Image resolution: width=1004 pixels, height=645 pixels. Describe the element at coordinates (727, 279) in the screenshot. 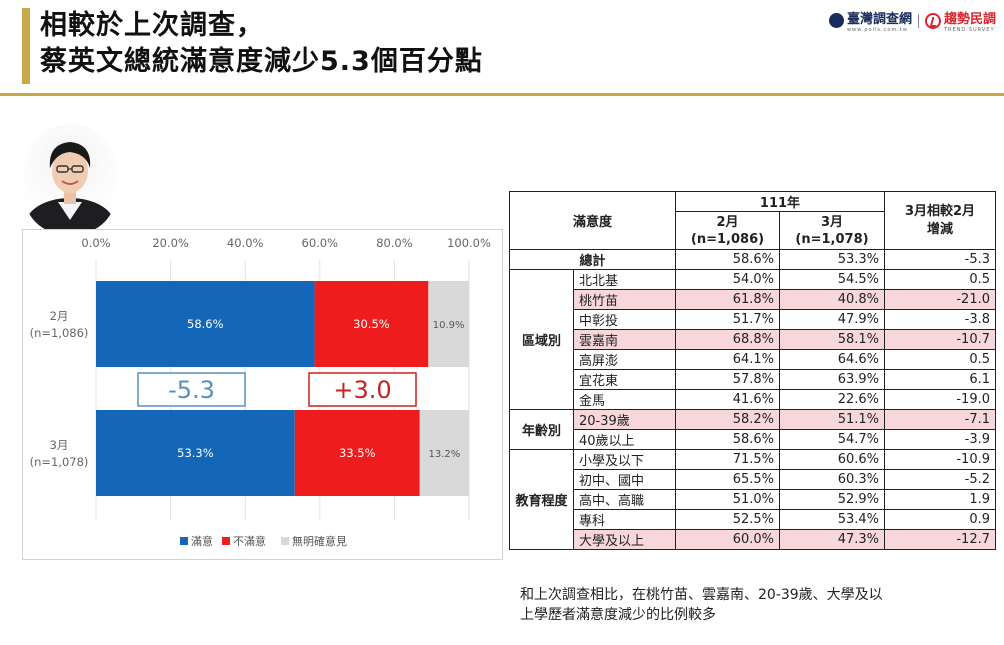

I see `row-feb: 54.0%` at that location.